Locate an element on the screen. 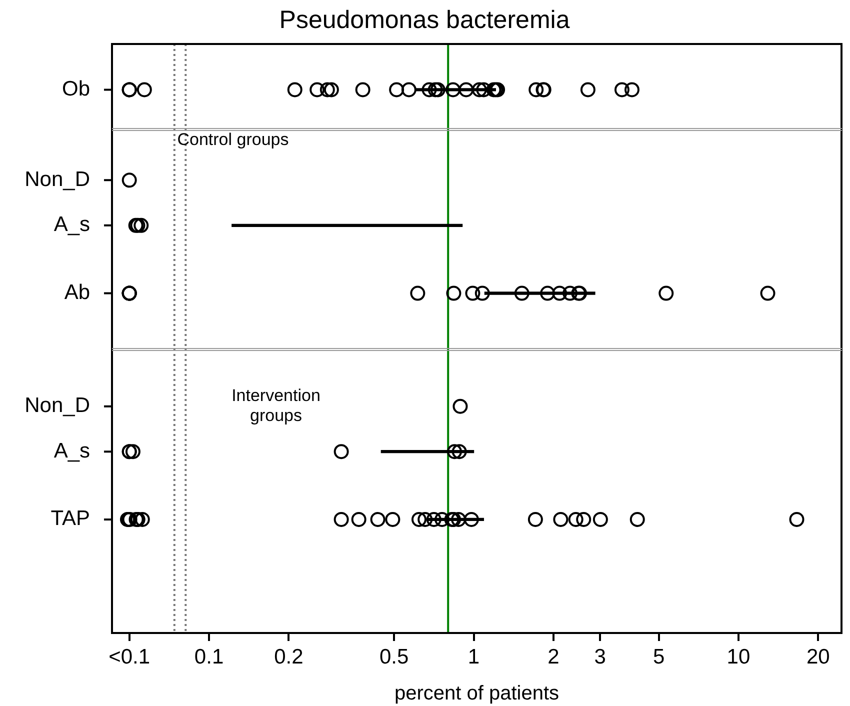 The width and height of the screenshot is (850, 706). x-tick-label: 0.5 is located at coordinates (394, 656).